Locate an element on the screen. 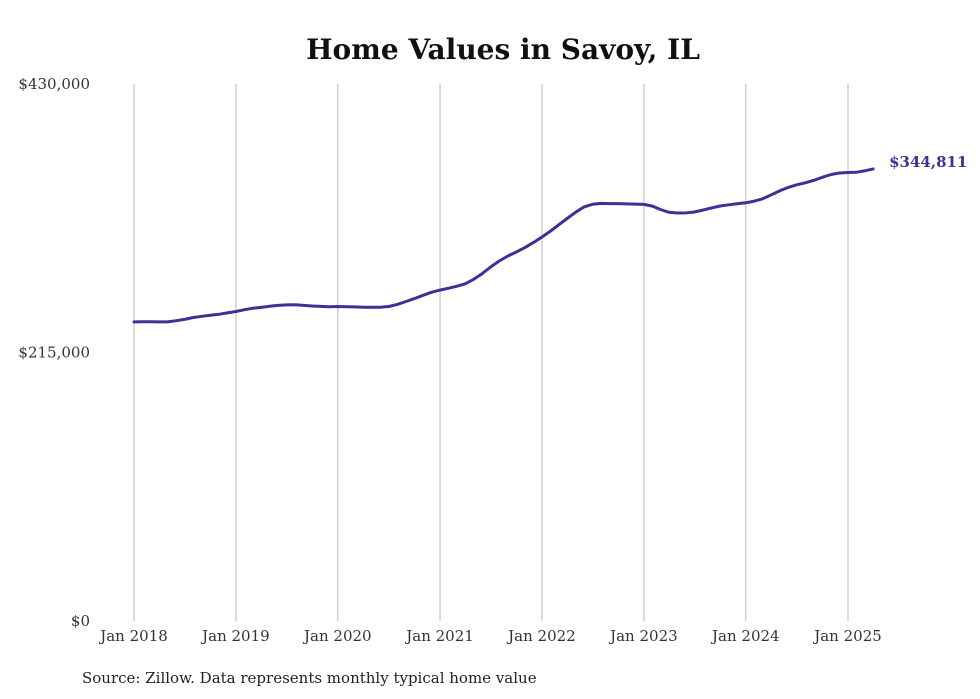 Image resolution: width=980 pixels, height=699 pixels. x-tick-label: Jan 2024 is located at coordinates (745, 636).